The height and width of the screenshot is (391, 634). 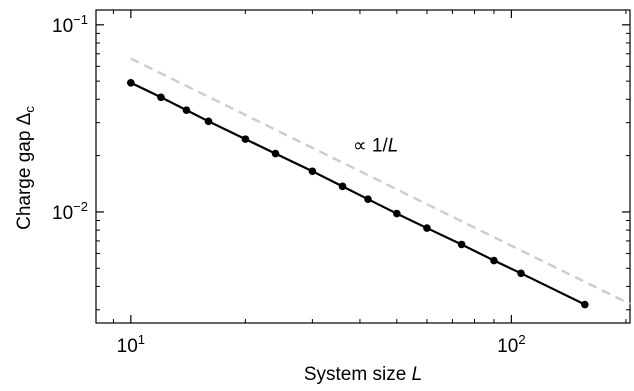 What do you see at coordinates (80, 206) in the screenshot?
I see `y-tick-exponent: −2` at bounding box center [80, 206].